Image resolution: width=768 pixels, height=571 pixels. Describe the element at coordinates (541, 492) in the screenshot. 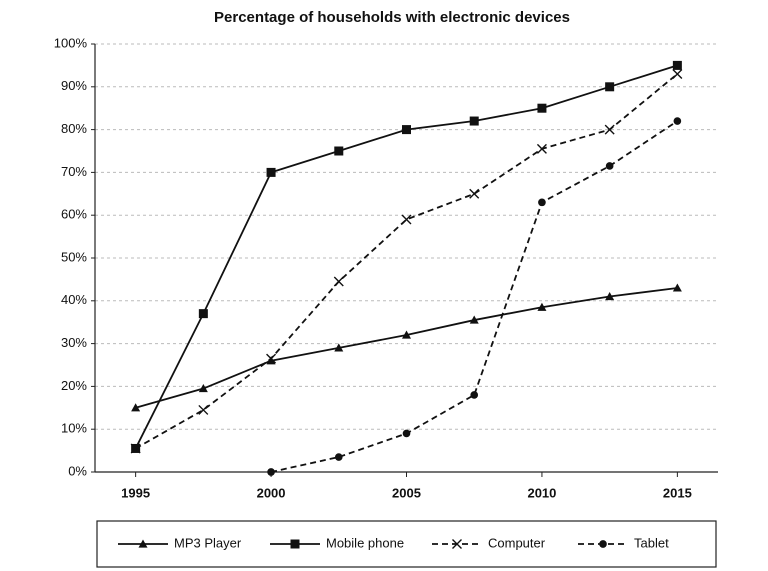

I see `x-tick-label: 2010` at that location.